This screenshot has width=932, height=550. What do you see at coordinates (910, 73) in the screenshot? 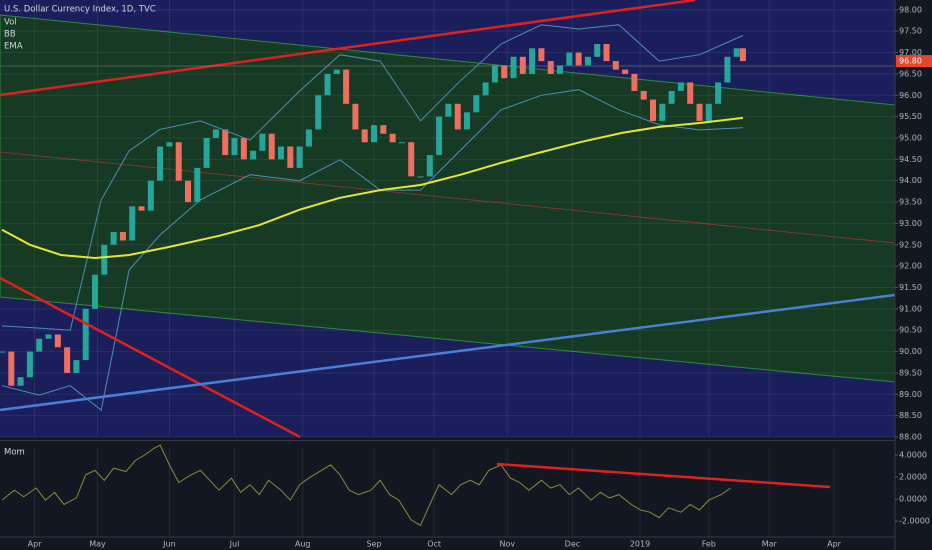
I see `y-tick-label: 96.50` at bounding box center [910, 73].